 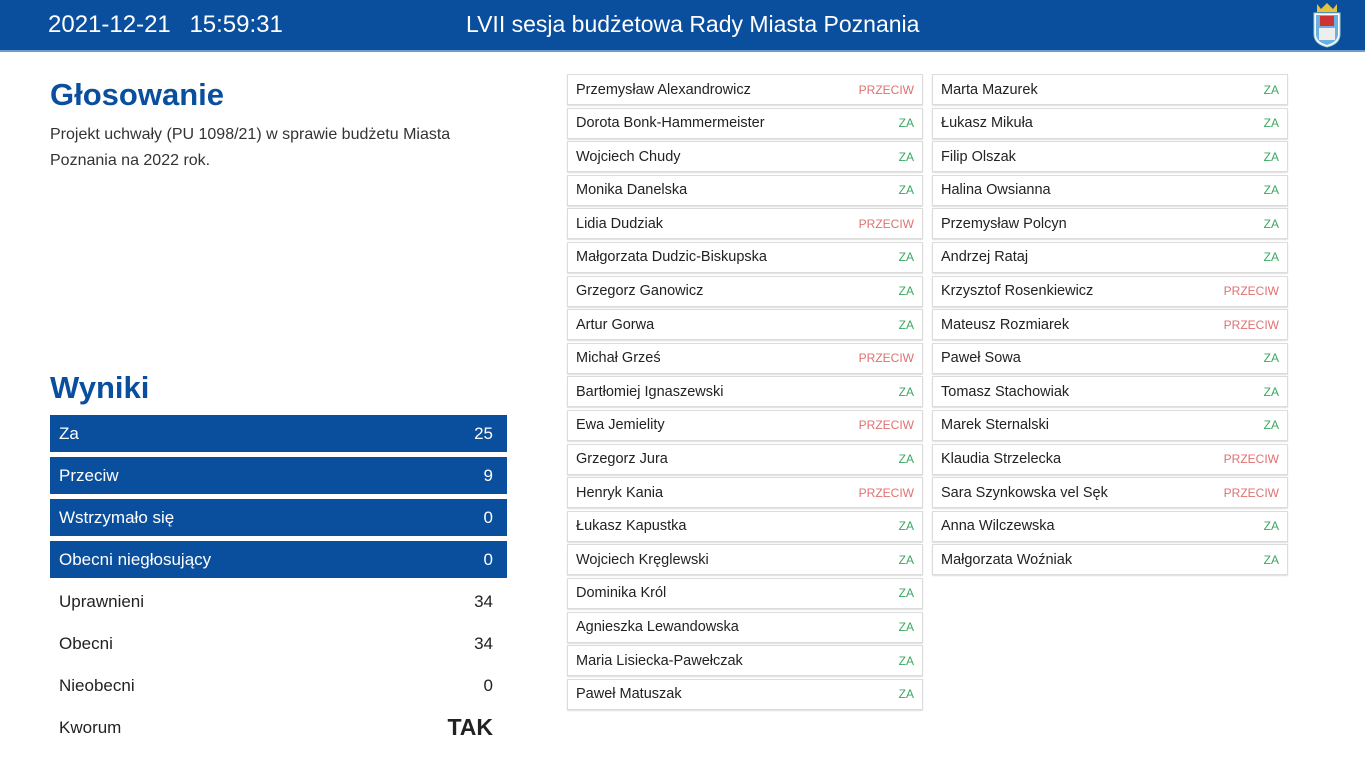 I want to click on councillor-vote-row: Artur Gorwa ZA, so click(x=745, y=325).